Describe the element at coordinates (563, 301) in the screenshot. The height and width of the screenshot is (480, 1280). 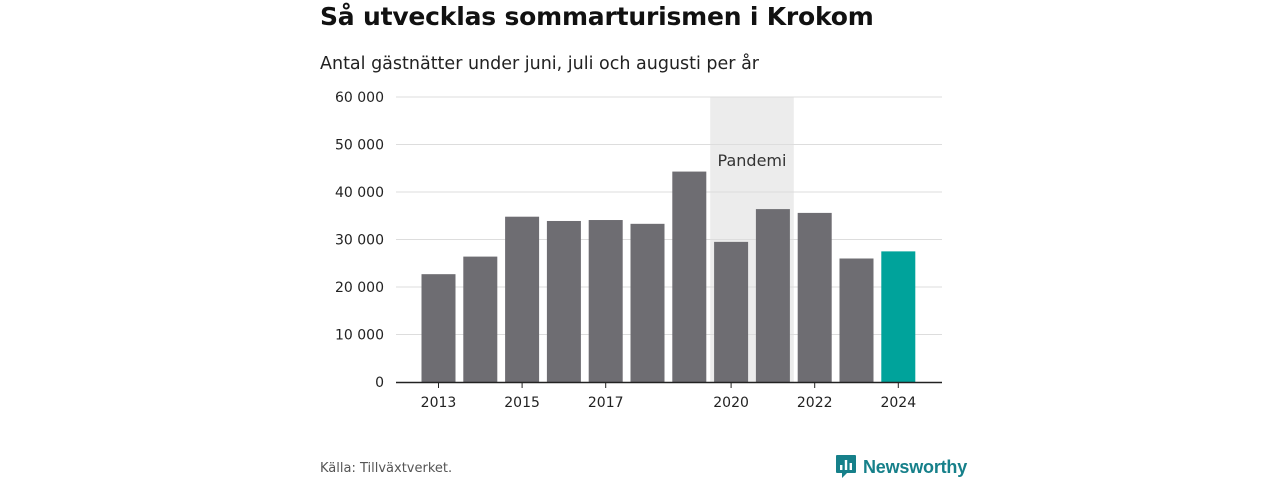
I see `bar-2016` at that location.